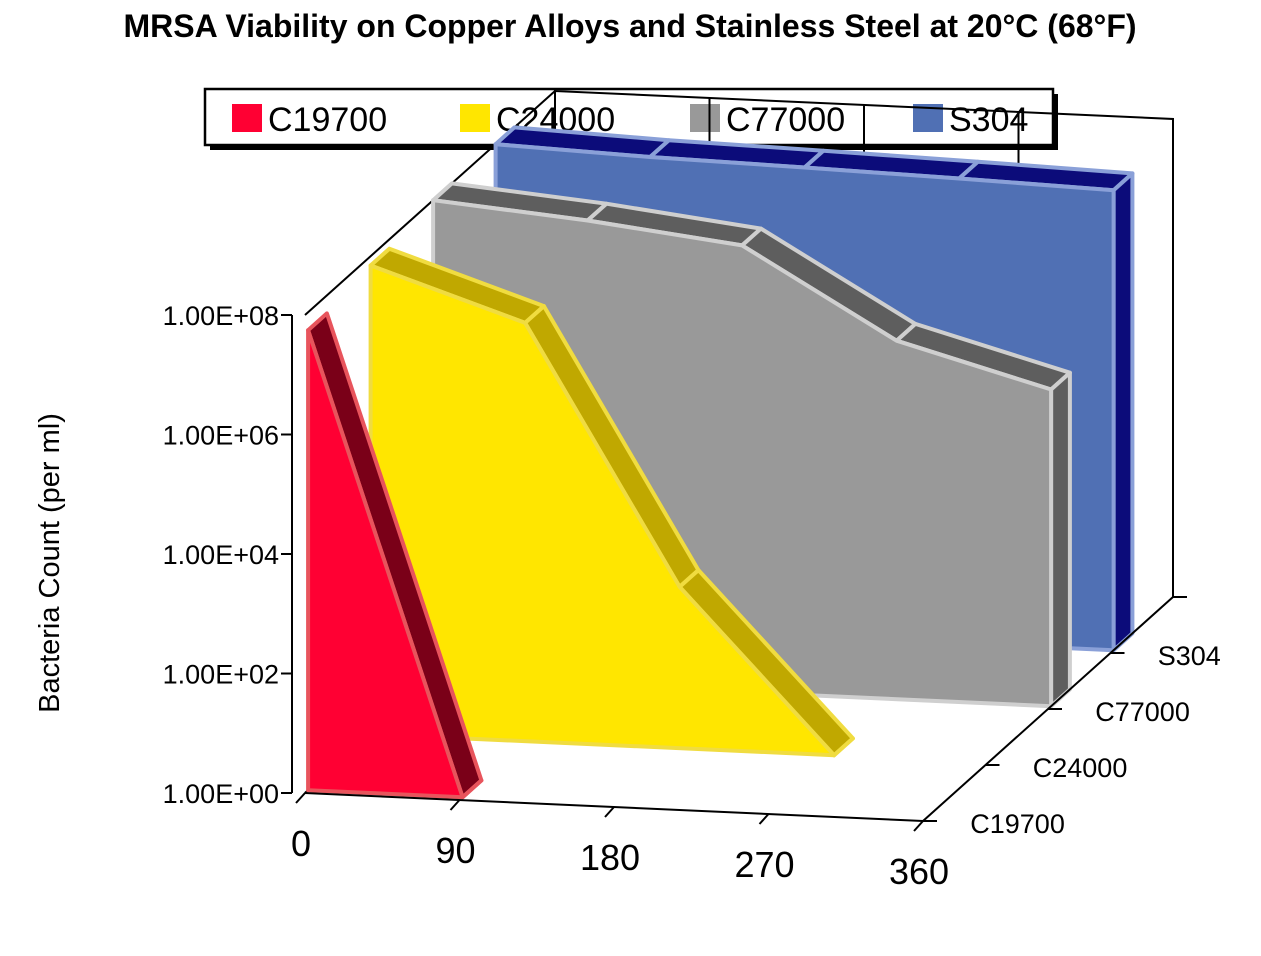 The height and width of the screenshot is (956, 1261). What do you see at coordinates (221, 436) in the screenshot?
I see `y-tick-label: 1.00E+06` at bounding box center [221, 436].